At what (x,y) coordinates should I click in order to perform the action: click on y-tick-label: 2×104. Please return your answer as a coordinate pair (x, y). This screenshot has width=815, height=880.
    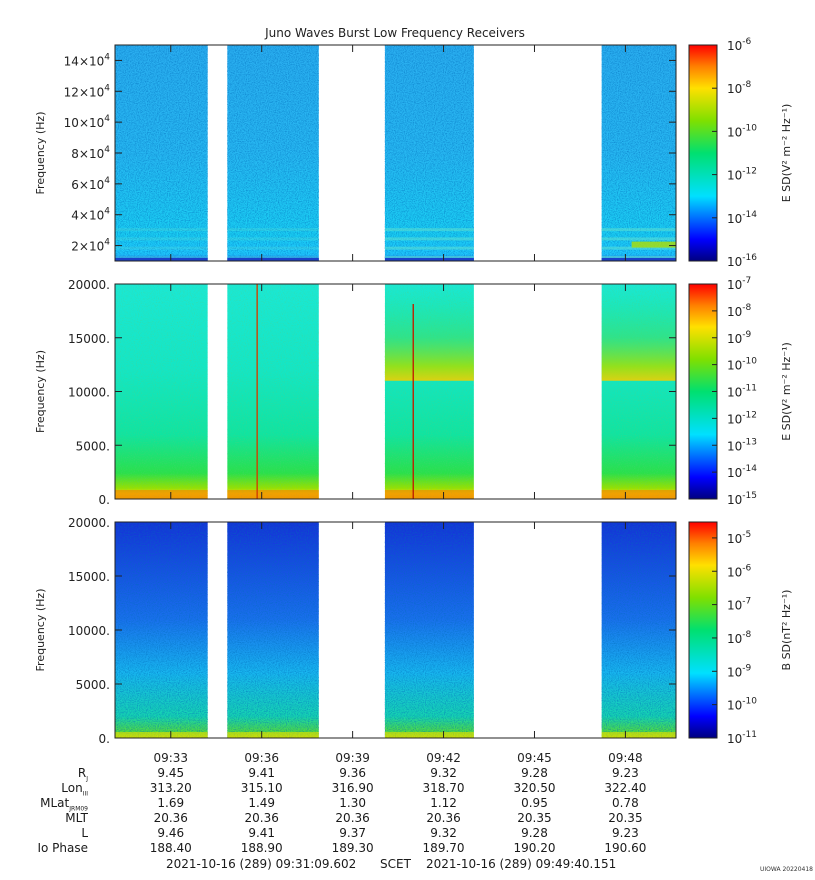
    Looking at the image, I should click on (90, 246).